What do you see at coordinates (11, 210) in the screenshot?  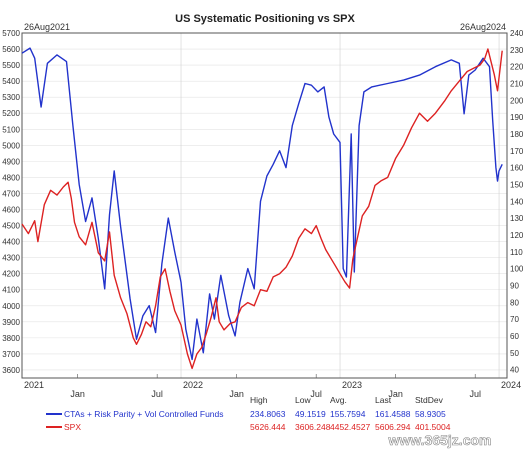 I see `left-tick-label: 4600` at bounding box center [11, 210].